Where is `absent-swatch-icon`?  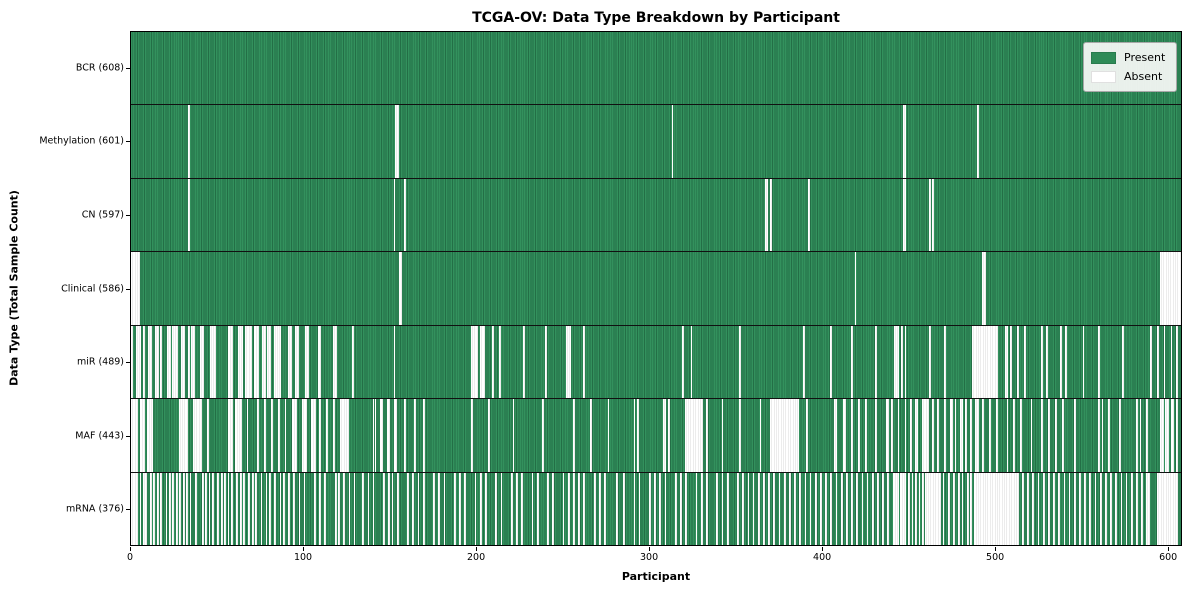 absent-swatch-icon is located at coordinates (1103, 76).